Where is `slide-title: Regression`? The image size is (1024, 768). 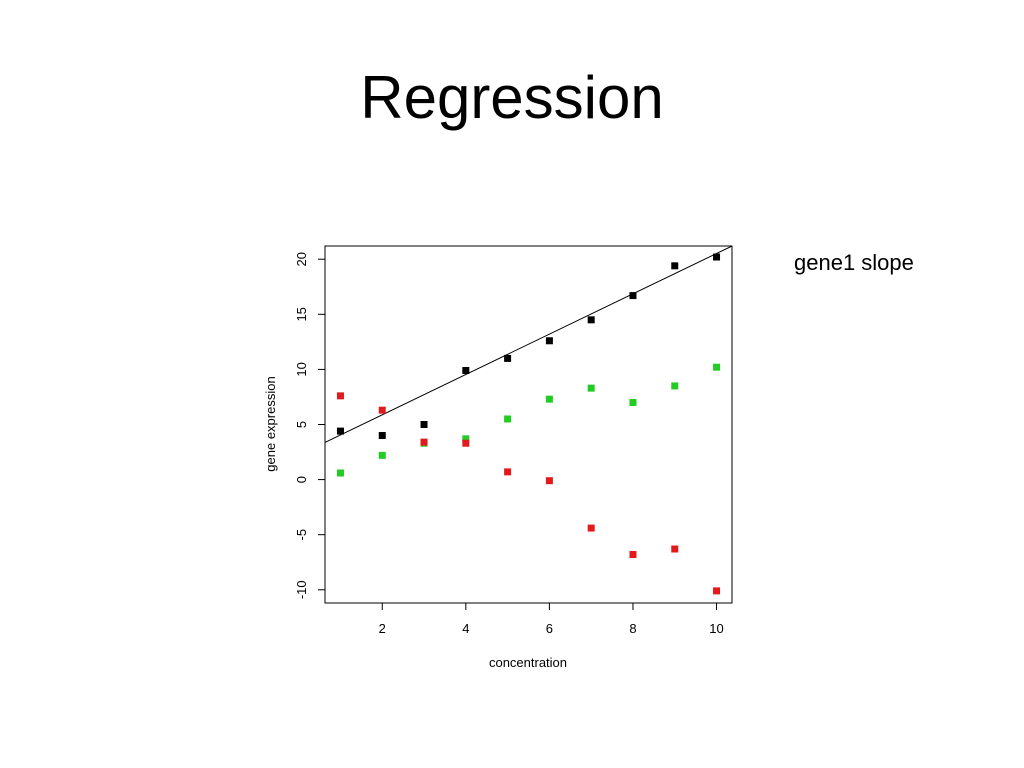
slide-title: Regression is located at coordinates (512, 97).